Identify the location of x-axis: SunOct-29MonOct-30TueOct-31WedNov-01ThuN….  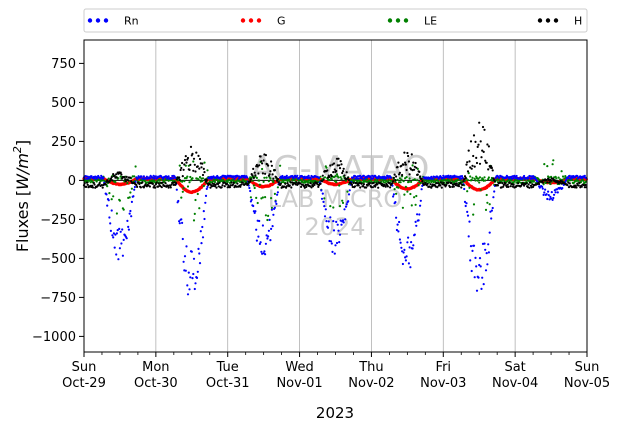
(336, 371).